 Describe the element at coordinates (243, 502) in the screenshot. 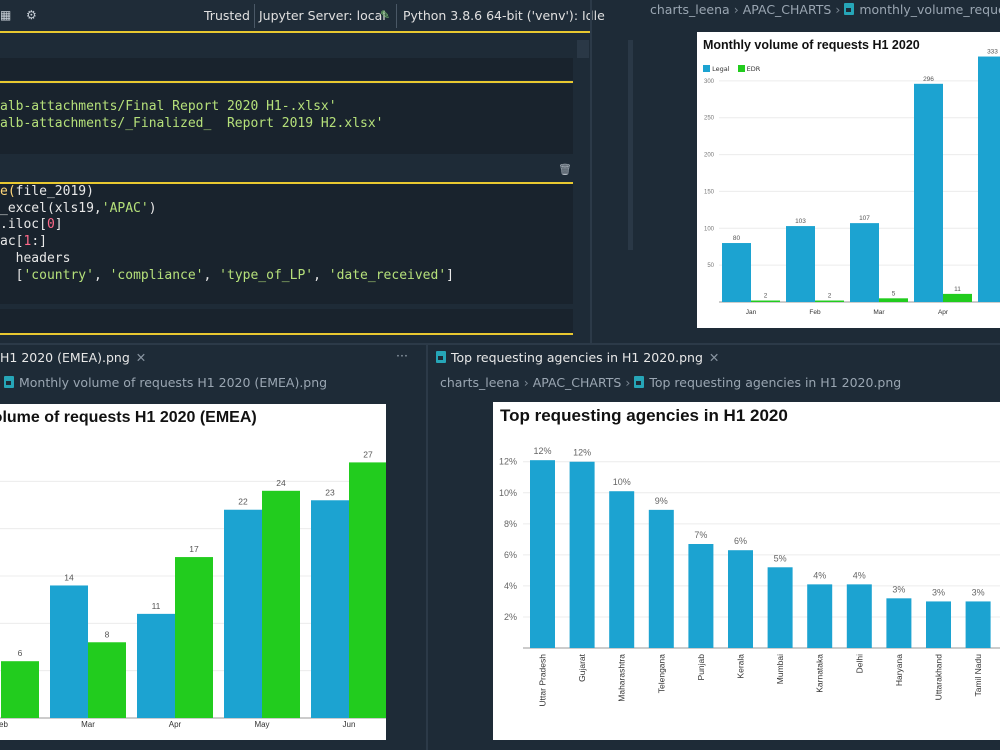

I see `data-label: 22` at that location.